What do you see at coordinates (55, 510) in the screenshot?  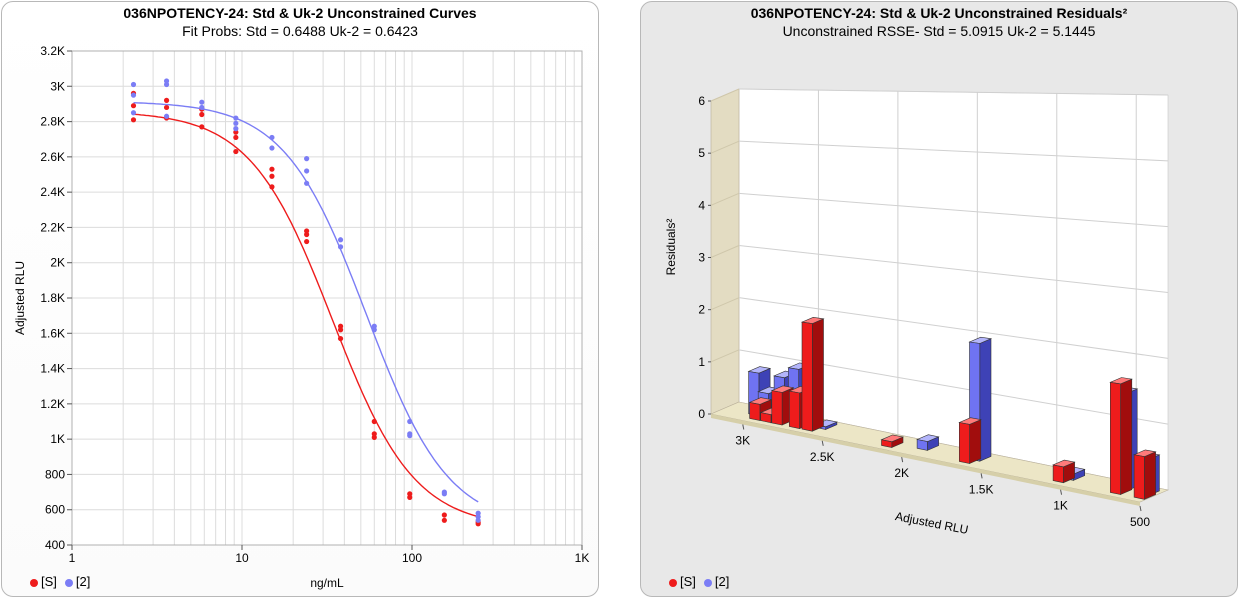 I see `y-tick-label: 600` at bounding box center [55, 510].